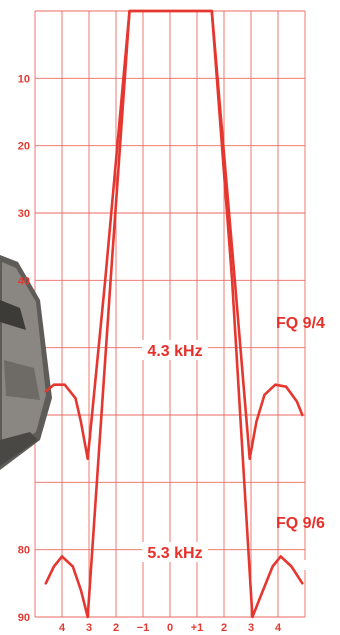 This screenshot has width=340, height=635. I want to click on y-tick-label: 30, so click(24, 214).